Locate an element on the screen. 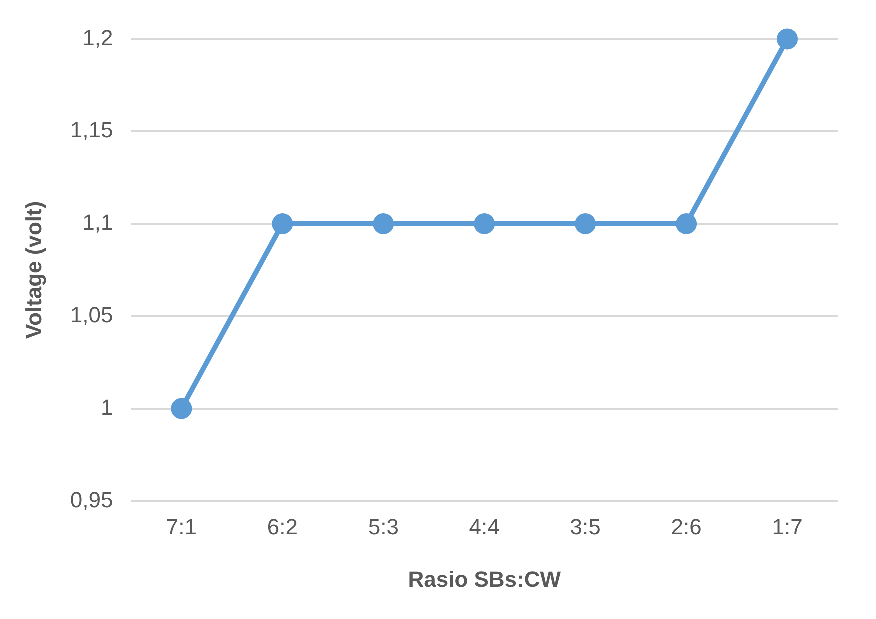 Image resolution: width=876 pixels, height=619 pixels. x-tick-label: 2:6 is located at coordinates (686, 527).